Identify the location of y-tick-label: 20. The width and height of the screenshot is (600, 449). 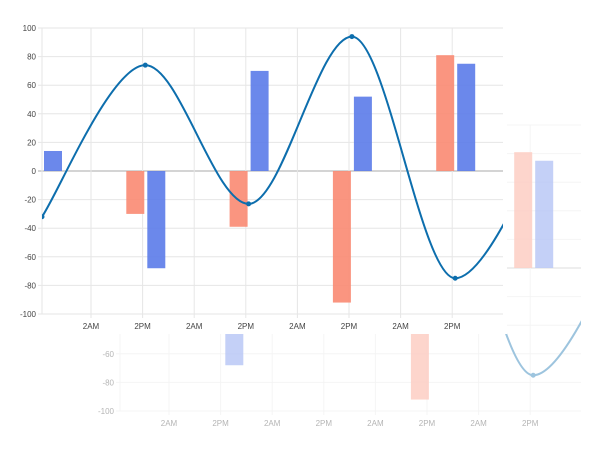
(31, 142).